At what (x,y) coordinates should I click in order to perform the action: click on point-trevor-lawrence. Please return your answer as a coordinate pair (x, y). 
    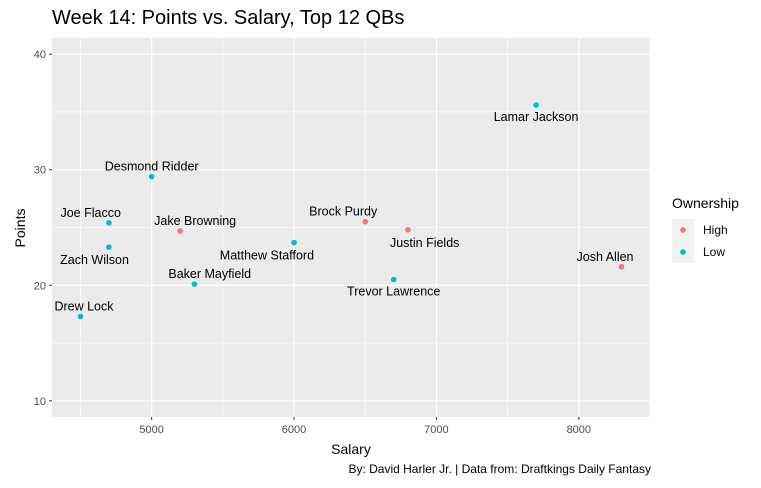
    Looking at the image, I should click on (393, 279).